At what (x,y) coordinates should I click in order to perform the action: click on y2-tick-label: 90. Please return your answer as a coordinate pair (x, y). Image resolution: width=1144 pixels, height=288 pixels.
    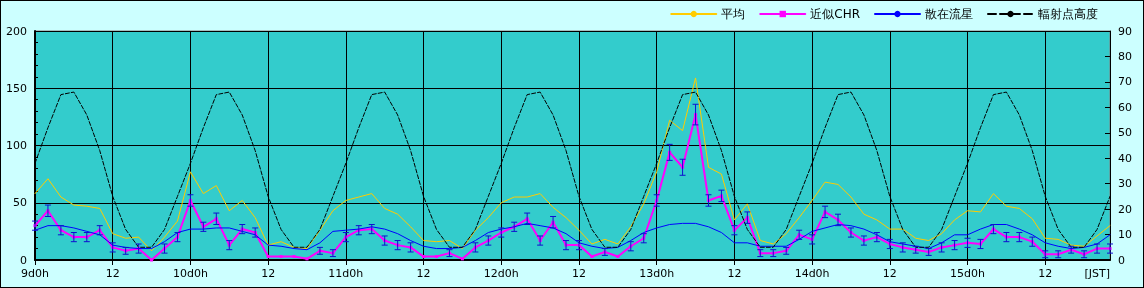
    Looking at the image, I should click on (1125, 31).